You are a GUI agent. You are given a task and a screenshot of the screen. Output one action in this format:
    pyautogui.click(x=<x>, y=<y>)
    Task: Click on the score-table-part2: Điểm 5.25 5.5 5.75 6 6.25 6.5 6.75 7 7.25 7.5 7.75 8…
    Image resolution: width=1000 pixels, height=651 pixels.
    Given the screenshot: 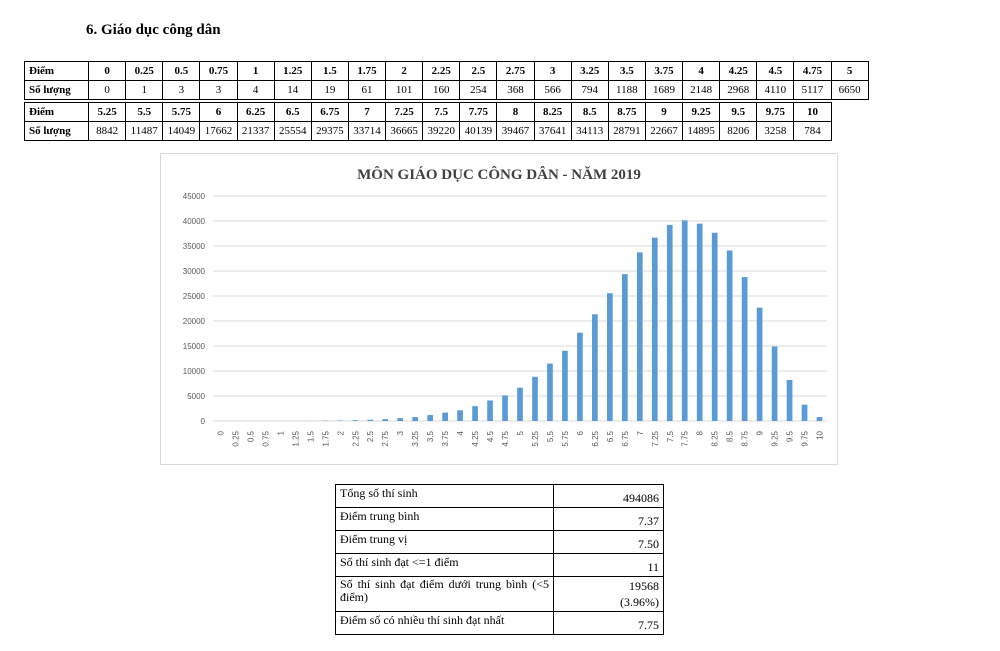 What is the action you would take?
    pyautogui.click(x=428, y=121)
    